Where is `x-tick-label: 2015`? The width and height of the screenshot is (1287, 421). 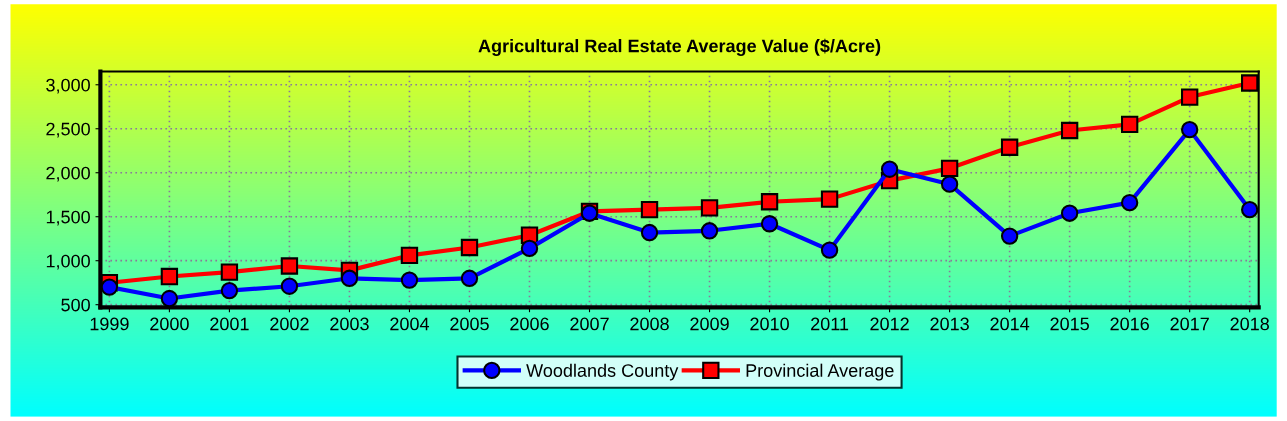
x-tick-label: 2015 is located at coordinates (1069, 324).